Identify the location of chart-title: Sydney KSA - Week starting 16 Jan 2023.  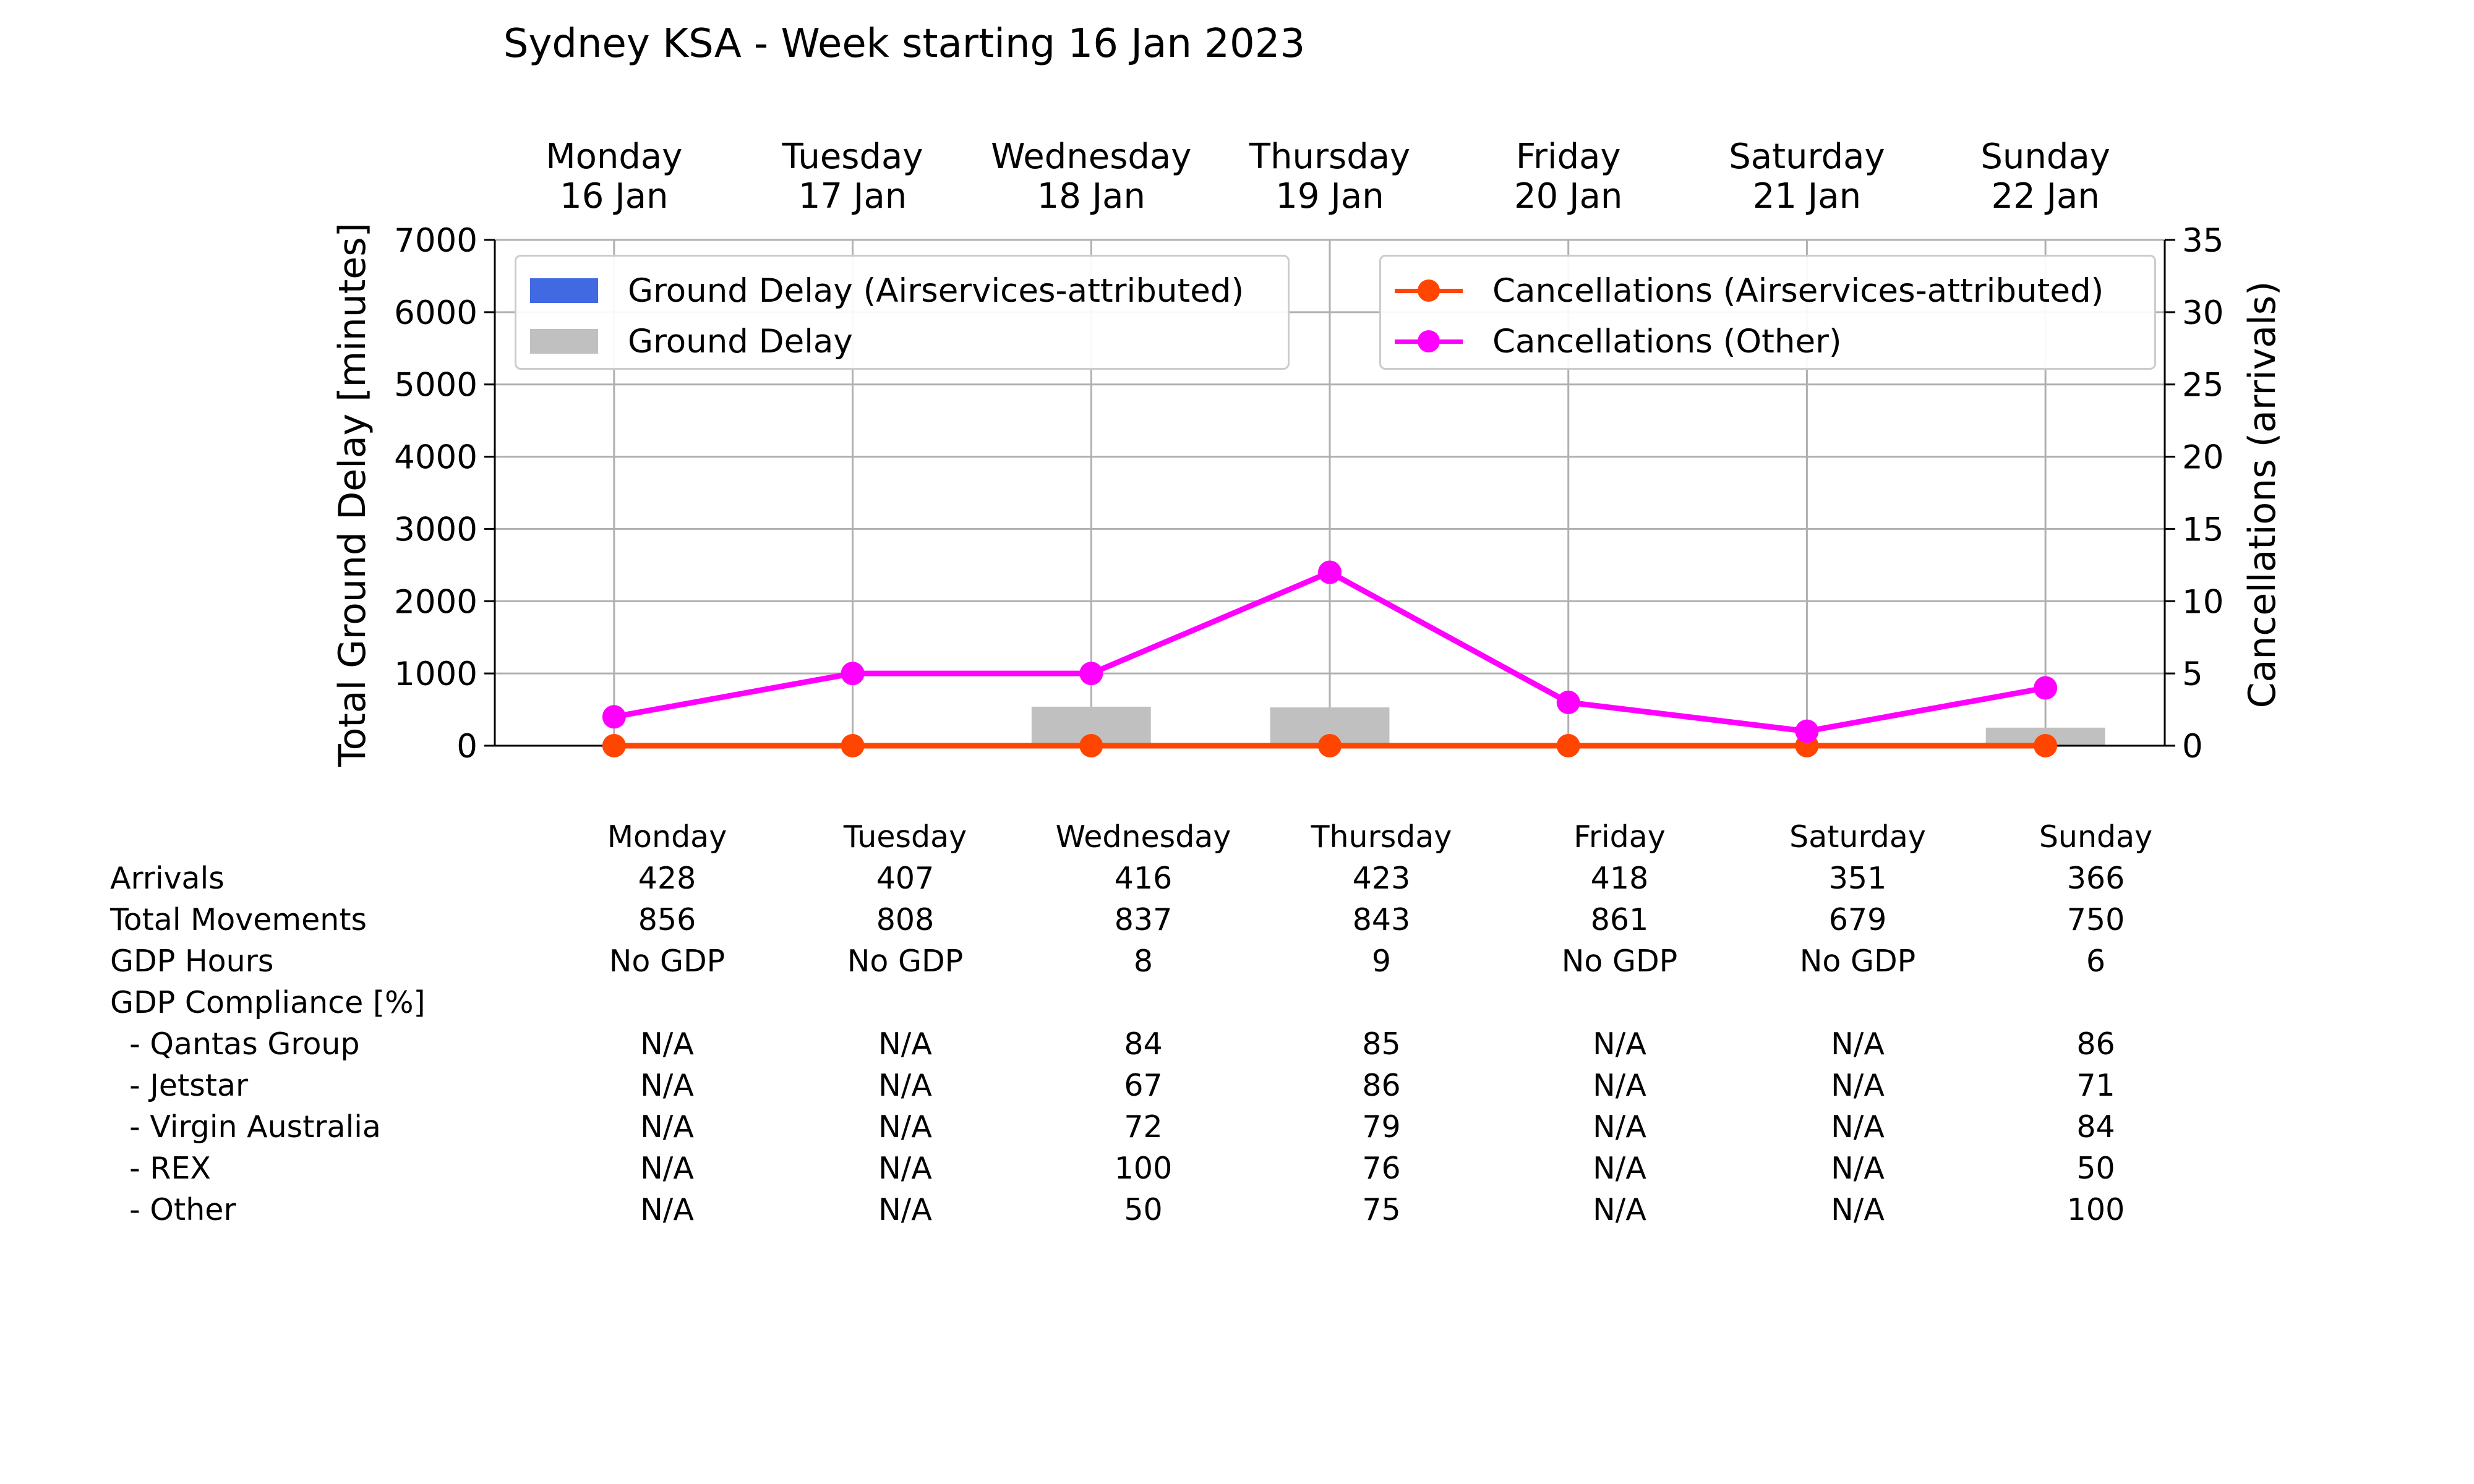
(904, 44).